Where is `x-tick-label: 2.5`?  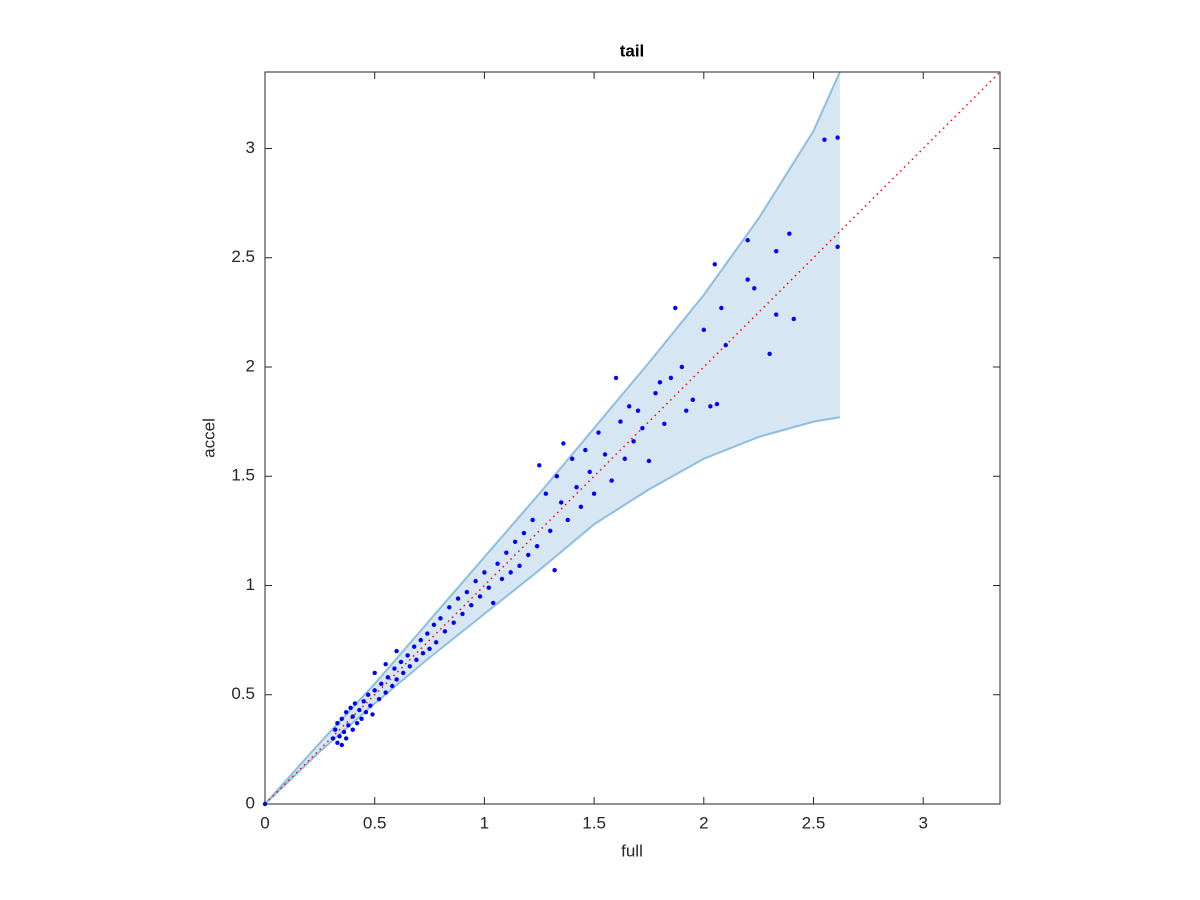
x-tick-label: 2.5 is located at coordinates (814, 822).